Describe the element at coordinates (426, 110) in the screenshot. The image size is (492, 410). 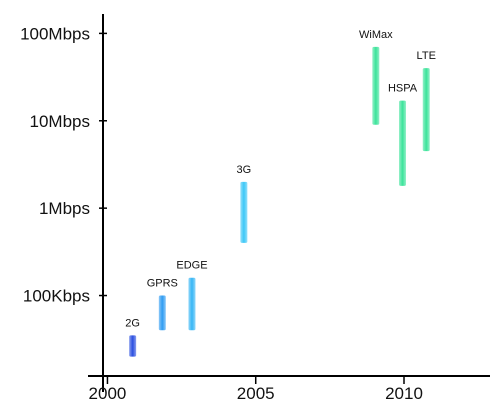
I see `range-bar-lte` at that location.